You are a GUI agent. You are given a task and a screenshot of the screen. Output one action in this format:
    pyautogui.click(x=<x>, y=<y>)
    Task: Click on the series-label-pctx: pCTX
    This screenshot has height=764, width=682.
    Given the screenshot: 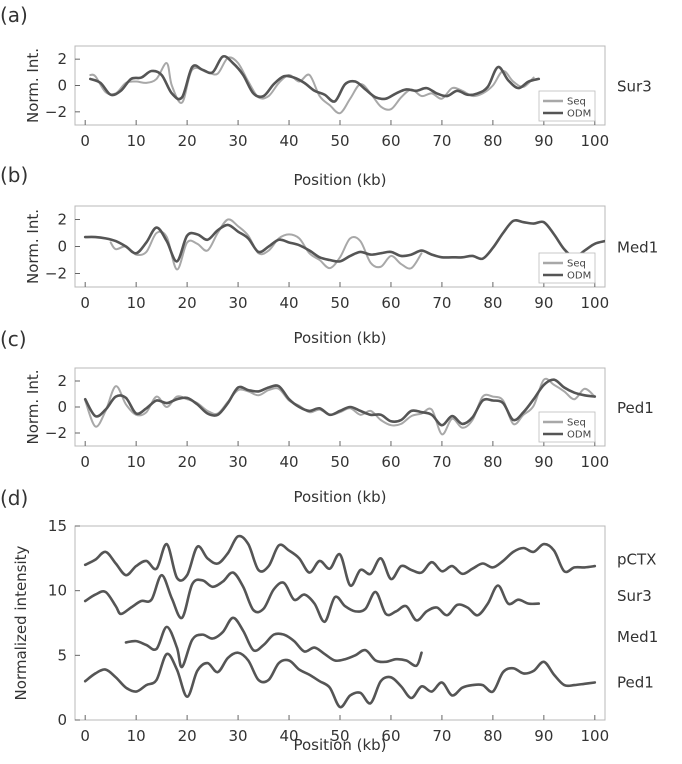 What is the action you would take?
    pyautogui.click(x=636, y=560)
    